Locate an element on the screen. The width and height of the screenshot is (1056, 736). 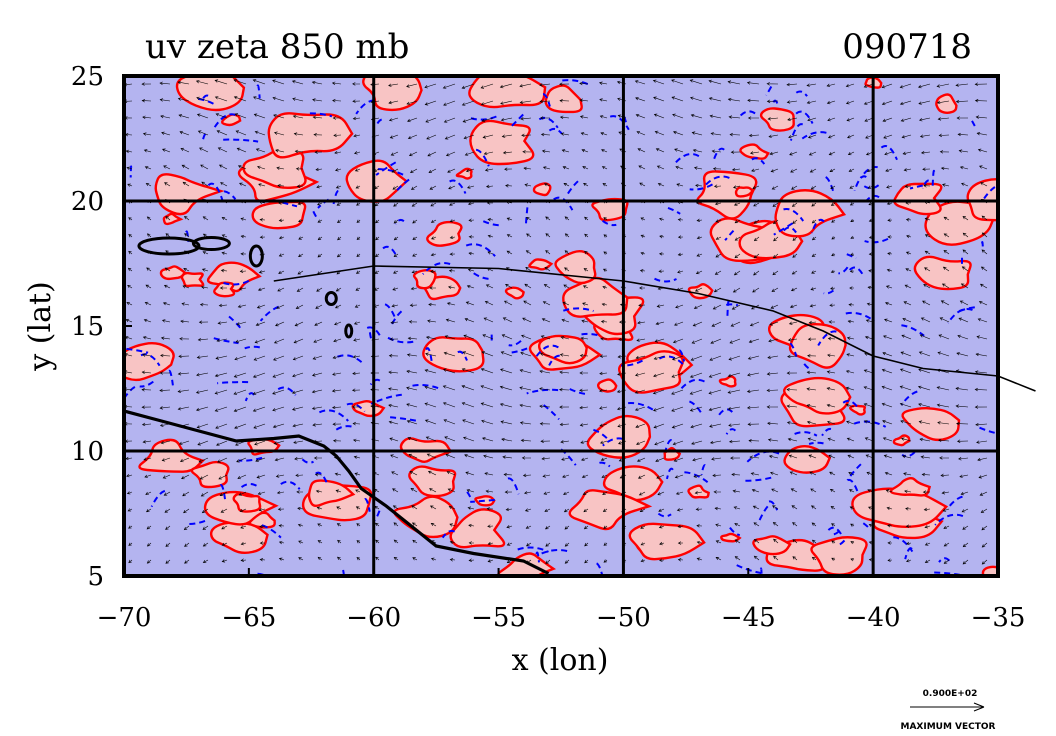
island is located at coordinates (211, 243).